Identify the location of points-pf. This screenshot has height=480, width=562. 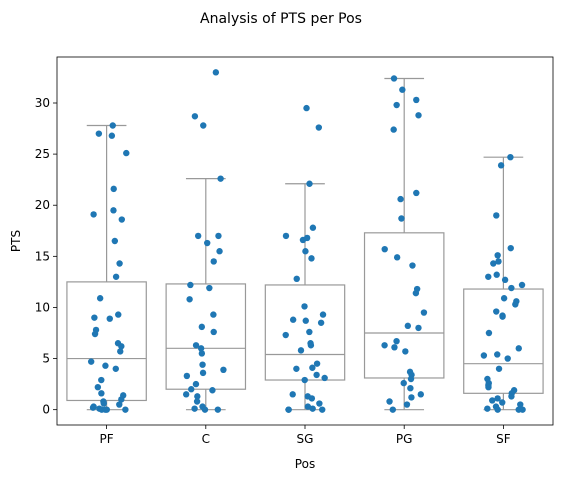
(108, 267).